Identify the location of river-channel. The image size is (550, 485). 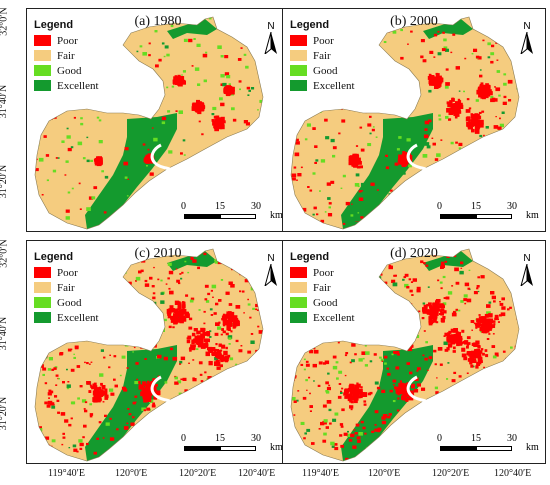
(420, 391).